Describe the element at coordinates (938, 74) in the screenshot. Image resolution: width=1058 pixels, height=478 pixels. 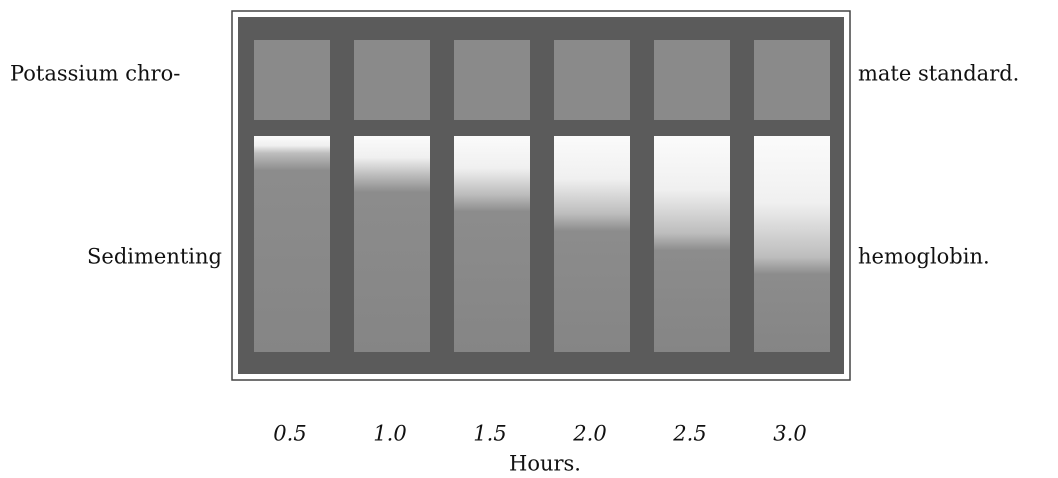
I see `label-top-right: mate standard.` at that location.